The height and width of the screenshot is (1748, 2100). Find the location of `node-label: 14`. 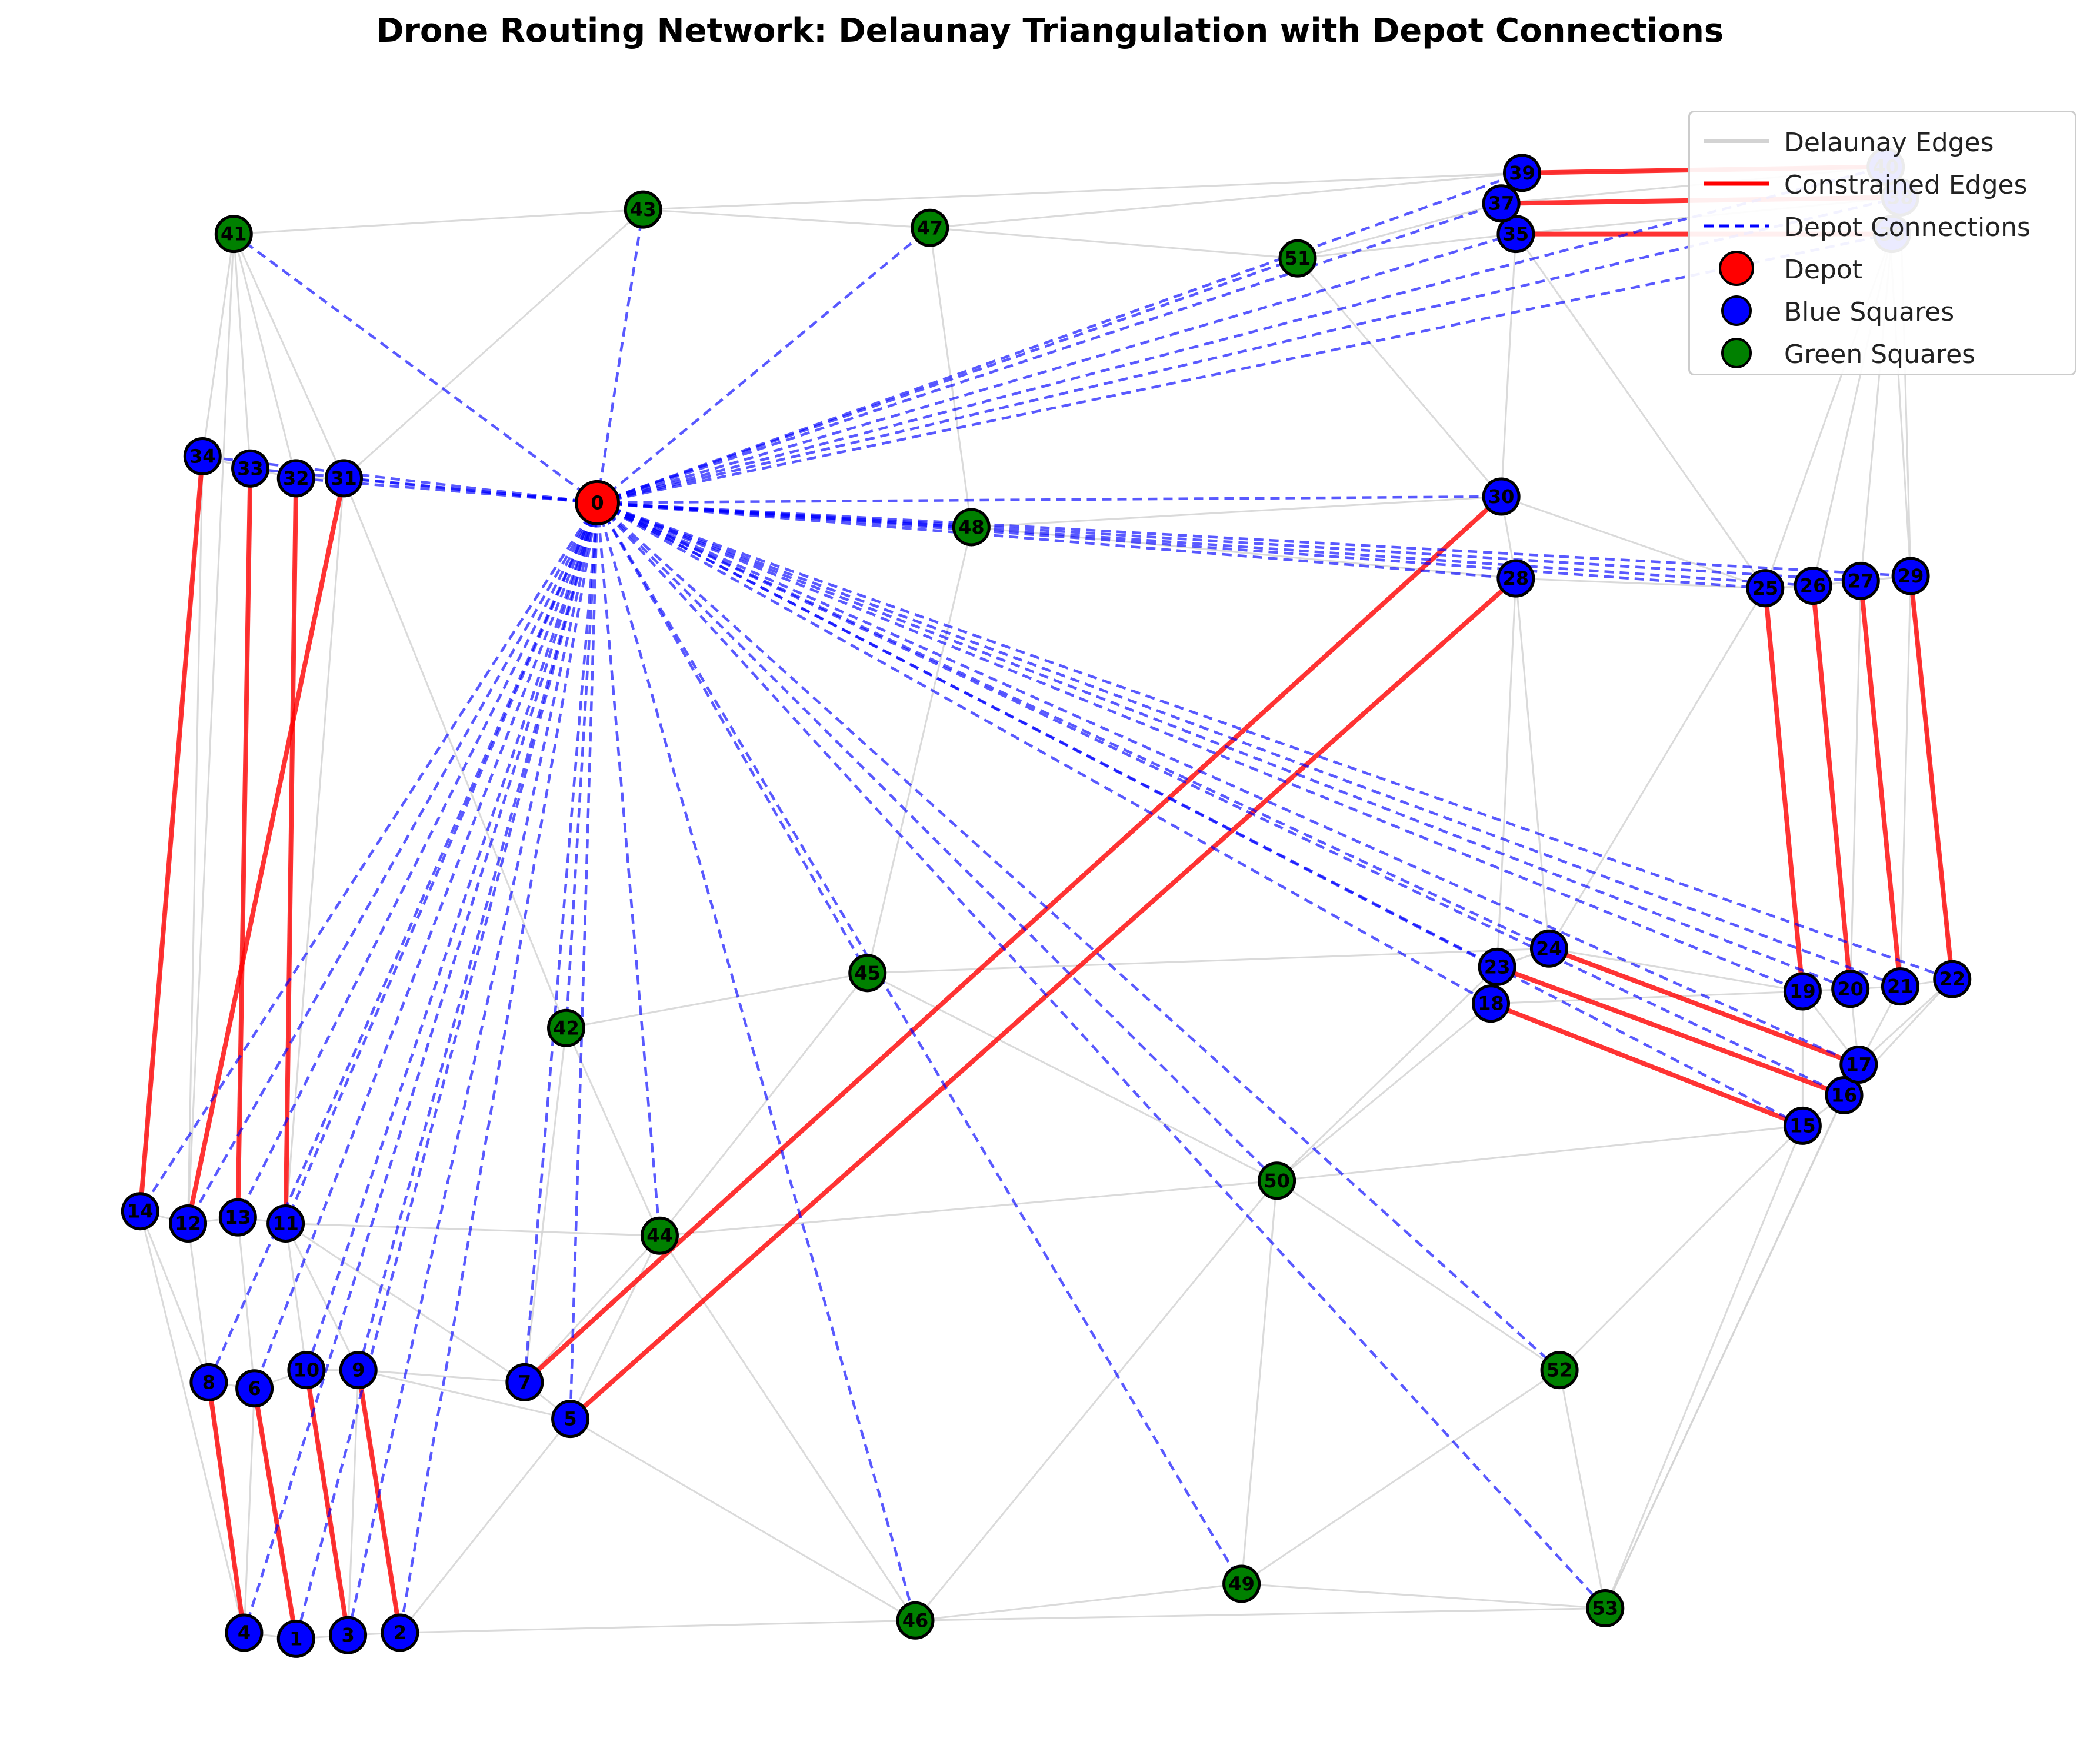

node-label: 14 is located at coordinates (140, 1211).